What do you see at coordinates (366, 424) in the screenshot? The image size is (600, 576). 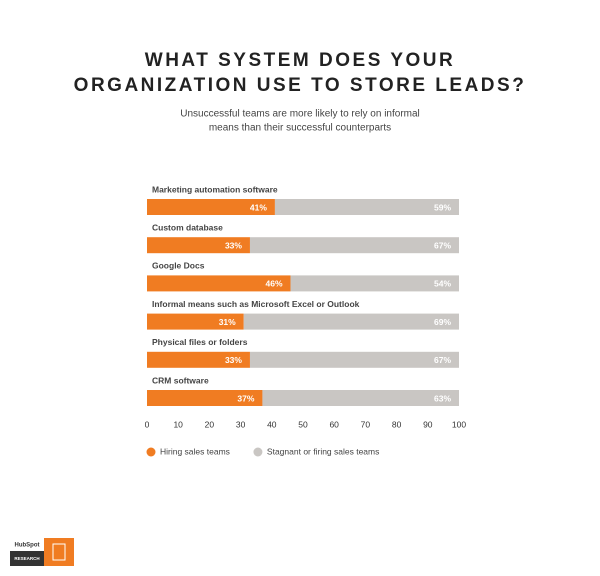 I see `x-tick-label: 70` at bounding box center [366, 424].